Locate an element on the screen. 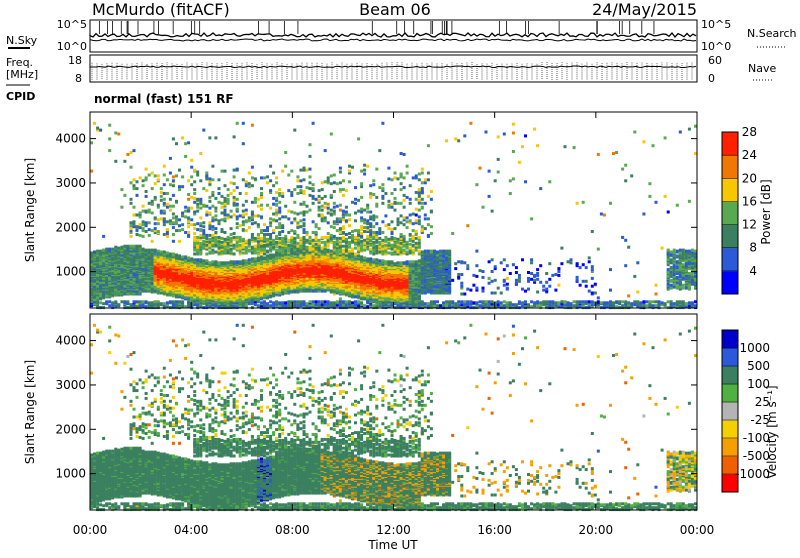 The image size is (800, 558). nsearch-tick-high: 10^5 is located at coordinates (716, 24).